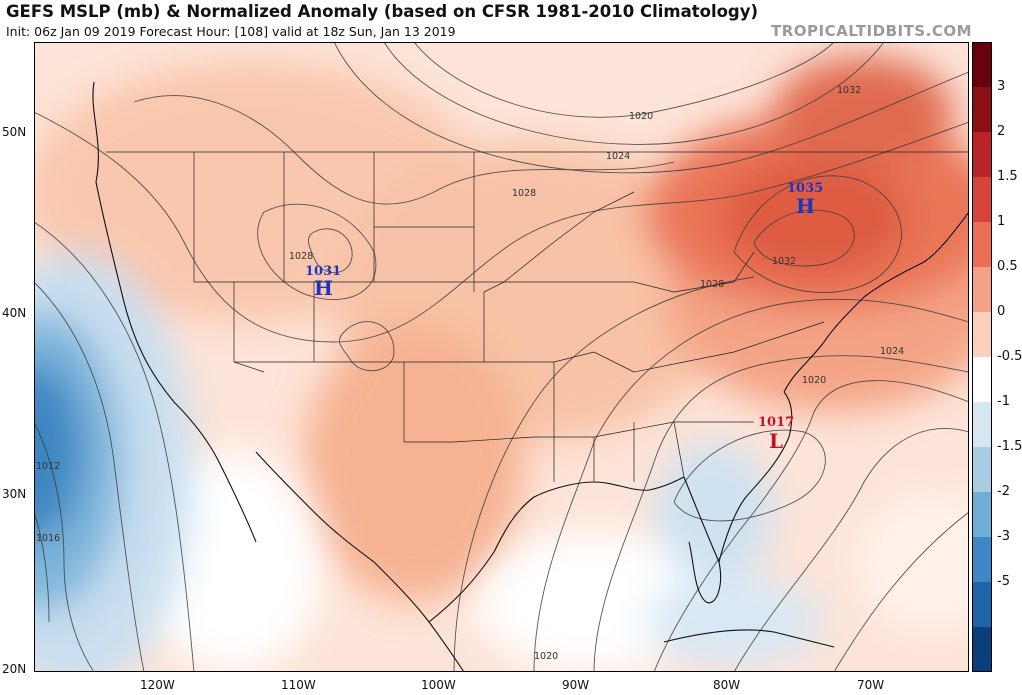  I want to click on colorbar-label: -5, so click(1003, 581).